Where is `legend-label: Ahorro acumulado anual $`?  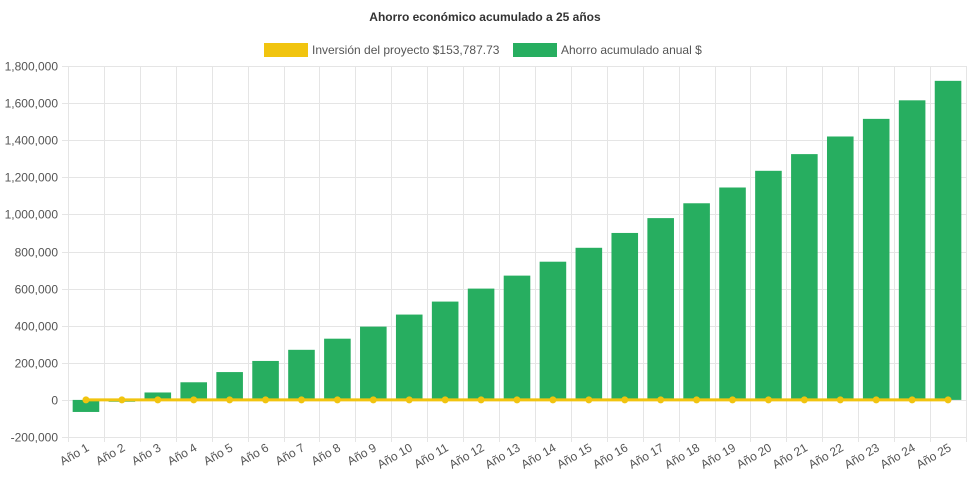 legend-label: Ahorro acumulado anual $ is located at coordinates (631, 50).